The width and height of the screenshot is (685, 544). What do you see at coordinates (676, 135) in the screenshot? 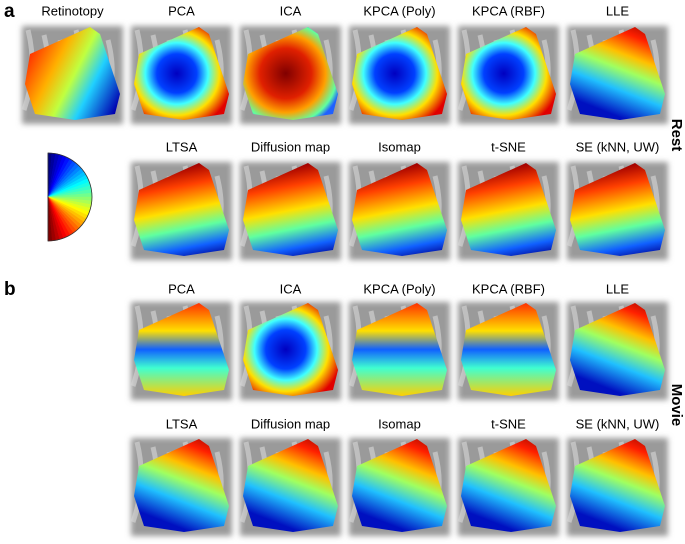
I see `condition-label: Rest` at bounding box center [676, 135].